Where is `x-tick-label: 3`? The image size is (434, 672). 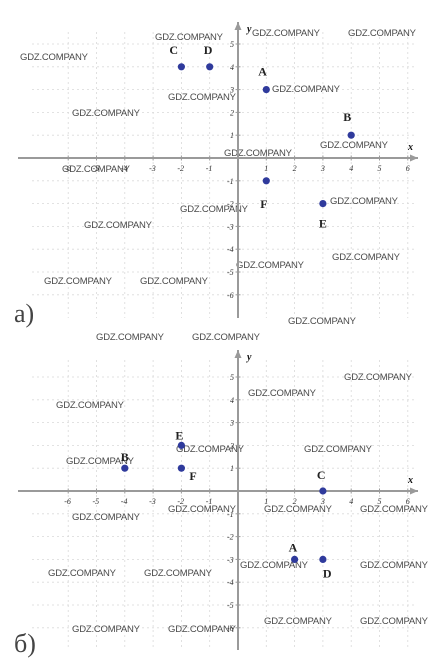
x-tick-label: 3 is located at coordinates (322, 168).